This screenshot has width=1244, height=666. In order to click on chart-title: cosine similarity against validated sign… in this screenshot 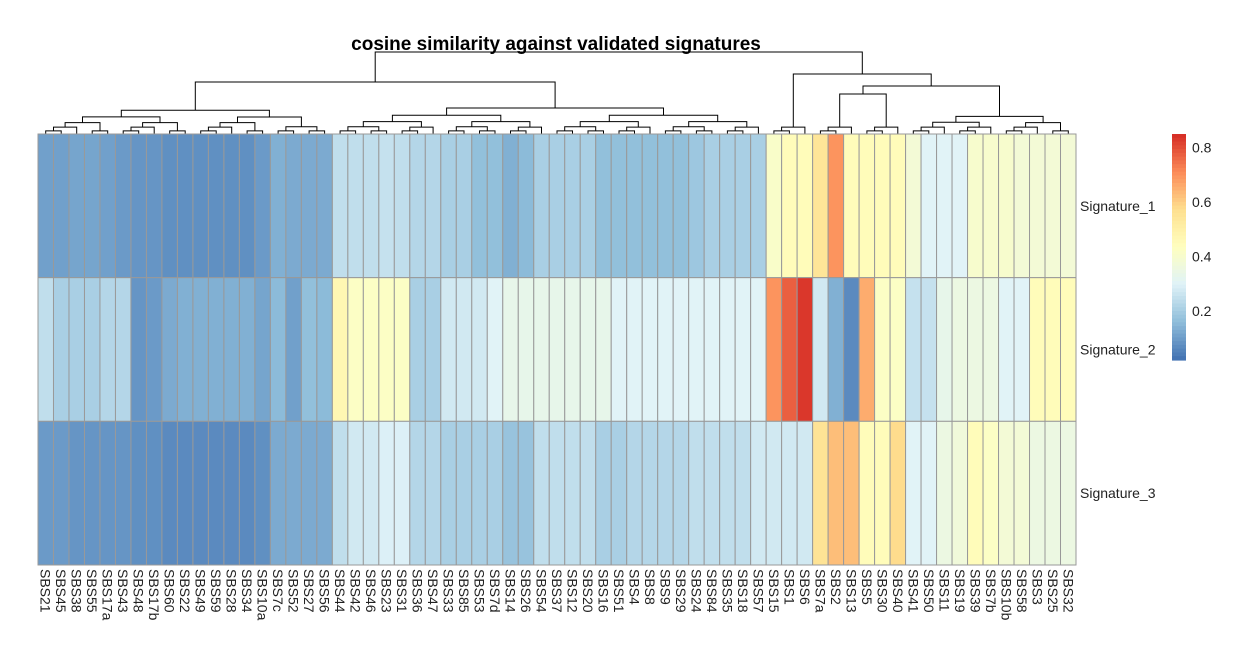, I will do `click(556, 44)`.